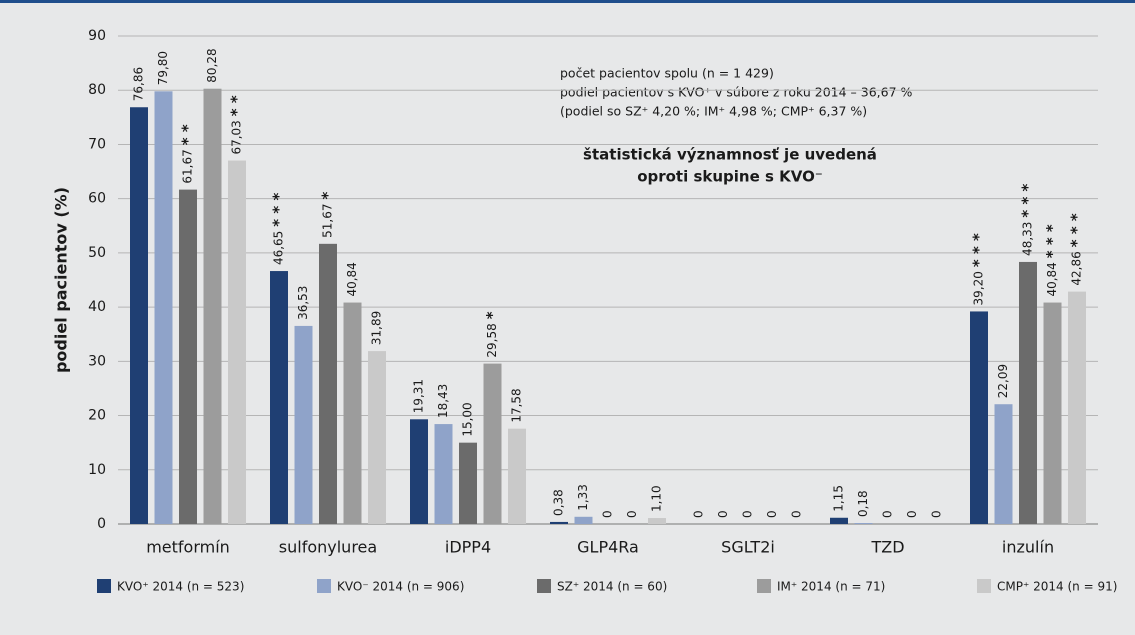  I want to click on top-border, so click(567, 1).